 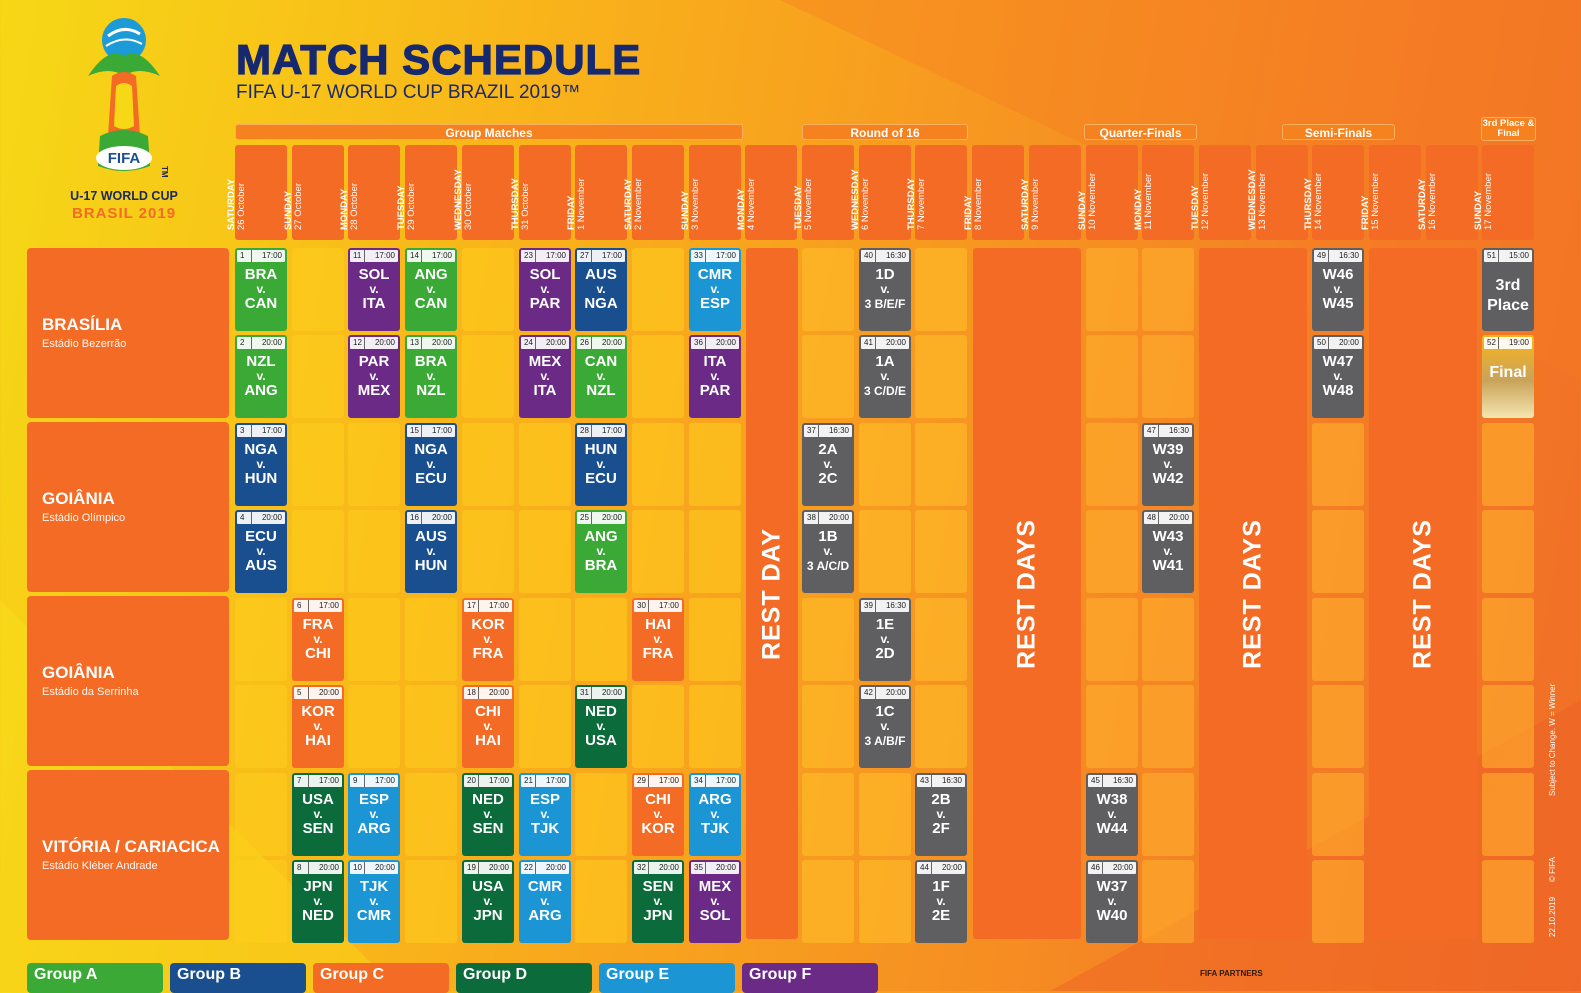 What do you see at coordinates (406, 188) in the screenshot?
I see `day-label: TUESDAY 29 October` at bounding box center [406, 188].